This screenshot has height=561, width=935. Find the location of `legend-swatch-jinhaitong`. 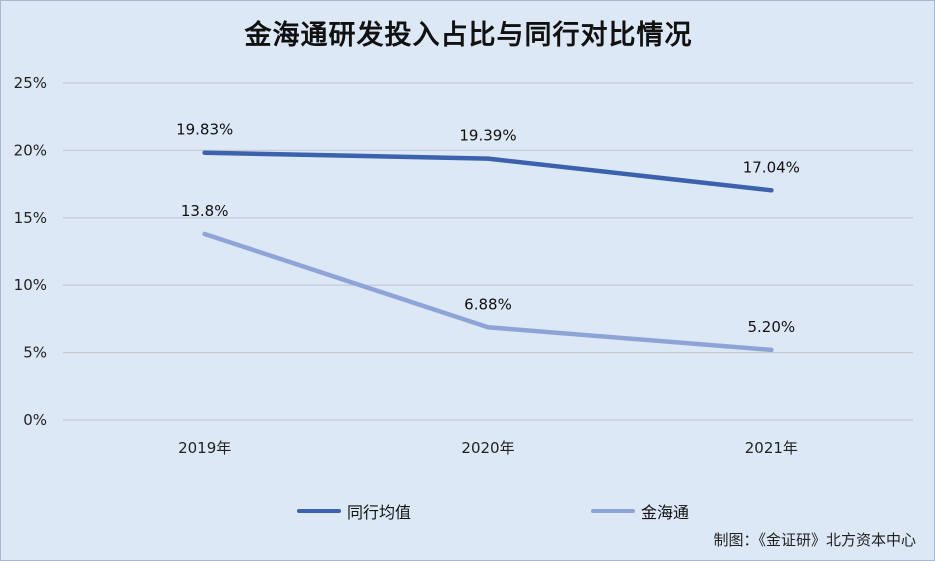

legend-swatch-jinhaitong is located at coordinates (613, 511).